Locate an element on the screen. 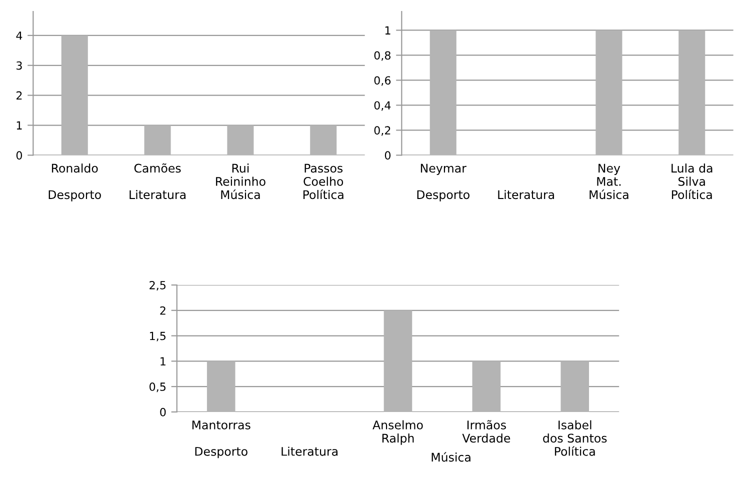  x-tick-label: Anselmo Ralph is located at coordinates (397, 432).